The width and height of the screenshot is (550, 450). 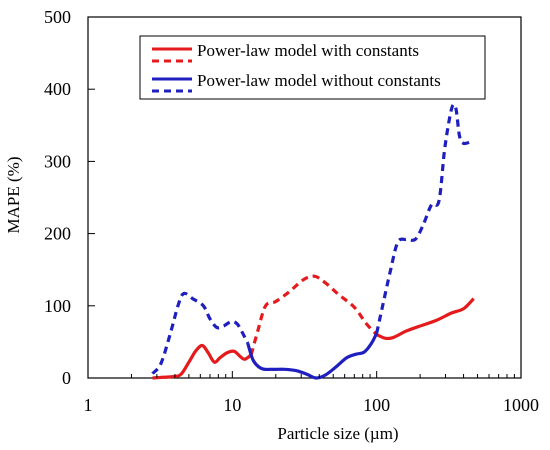 What do you see at coordinates (13, 195) in the screenshot?
I see `y-axis-label: MAPE (%)` at bounding box center [13, 195].